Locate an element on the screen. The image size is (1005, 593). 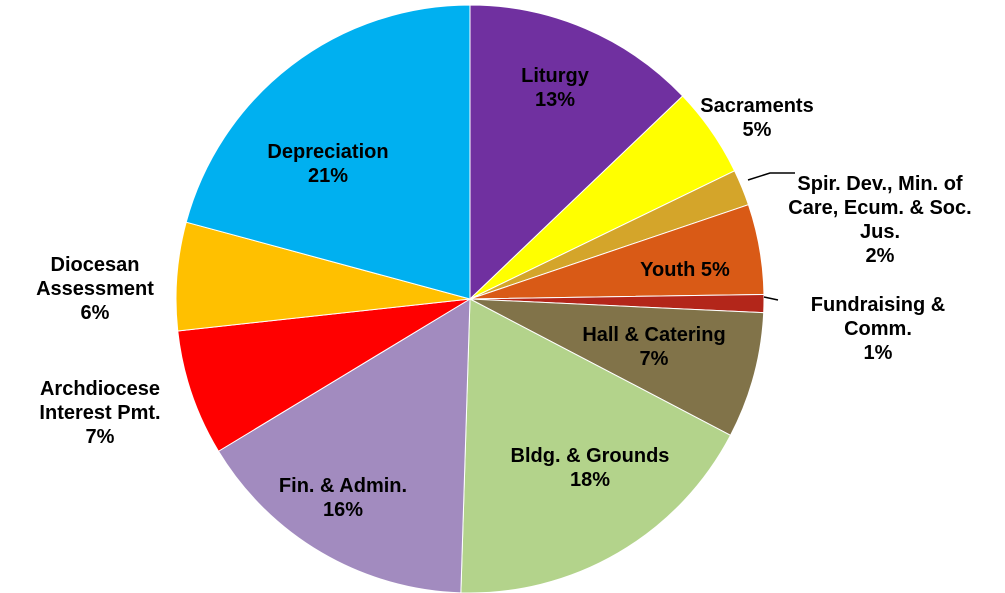
category-label: Depreciation is located at coordinates (328, 152).